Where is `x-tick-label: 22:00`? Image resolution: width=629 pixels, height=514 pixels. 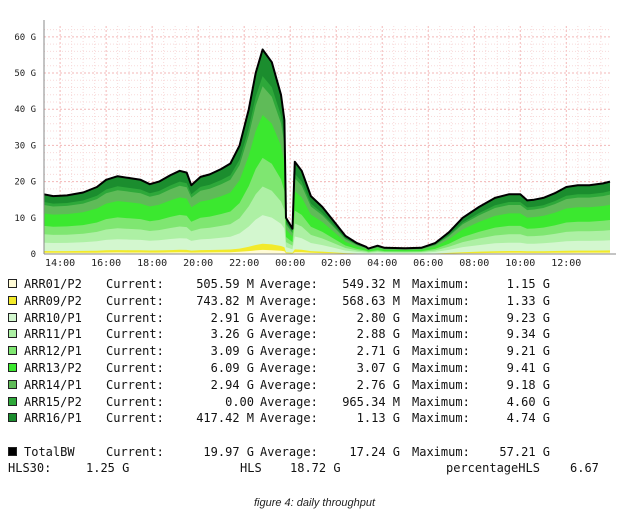 x-tick-label: 22:00 is located at coordinates (244, 263).